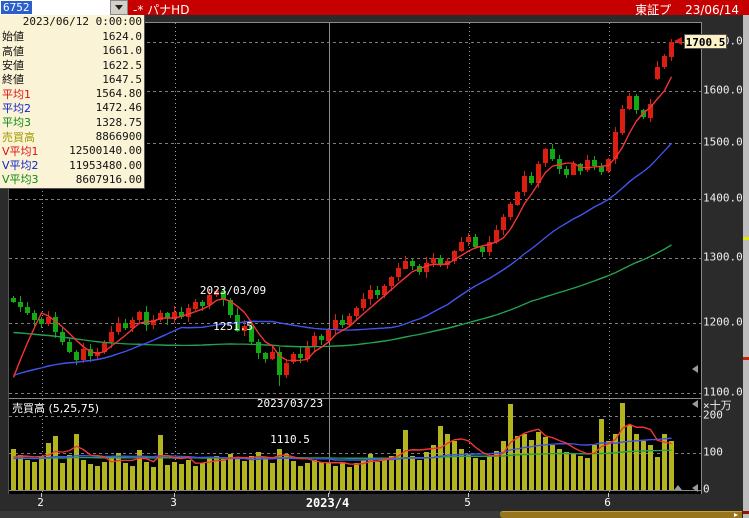 The height and width of the screenshot is (518, 749). I want to click on info-row-value: 1328.75, so click(118, 122).